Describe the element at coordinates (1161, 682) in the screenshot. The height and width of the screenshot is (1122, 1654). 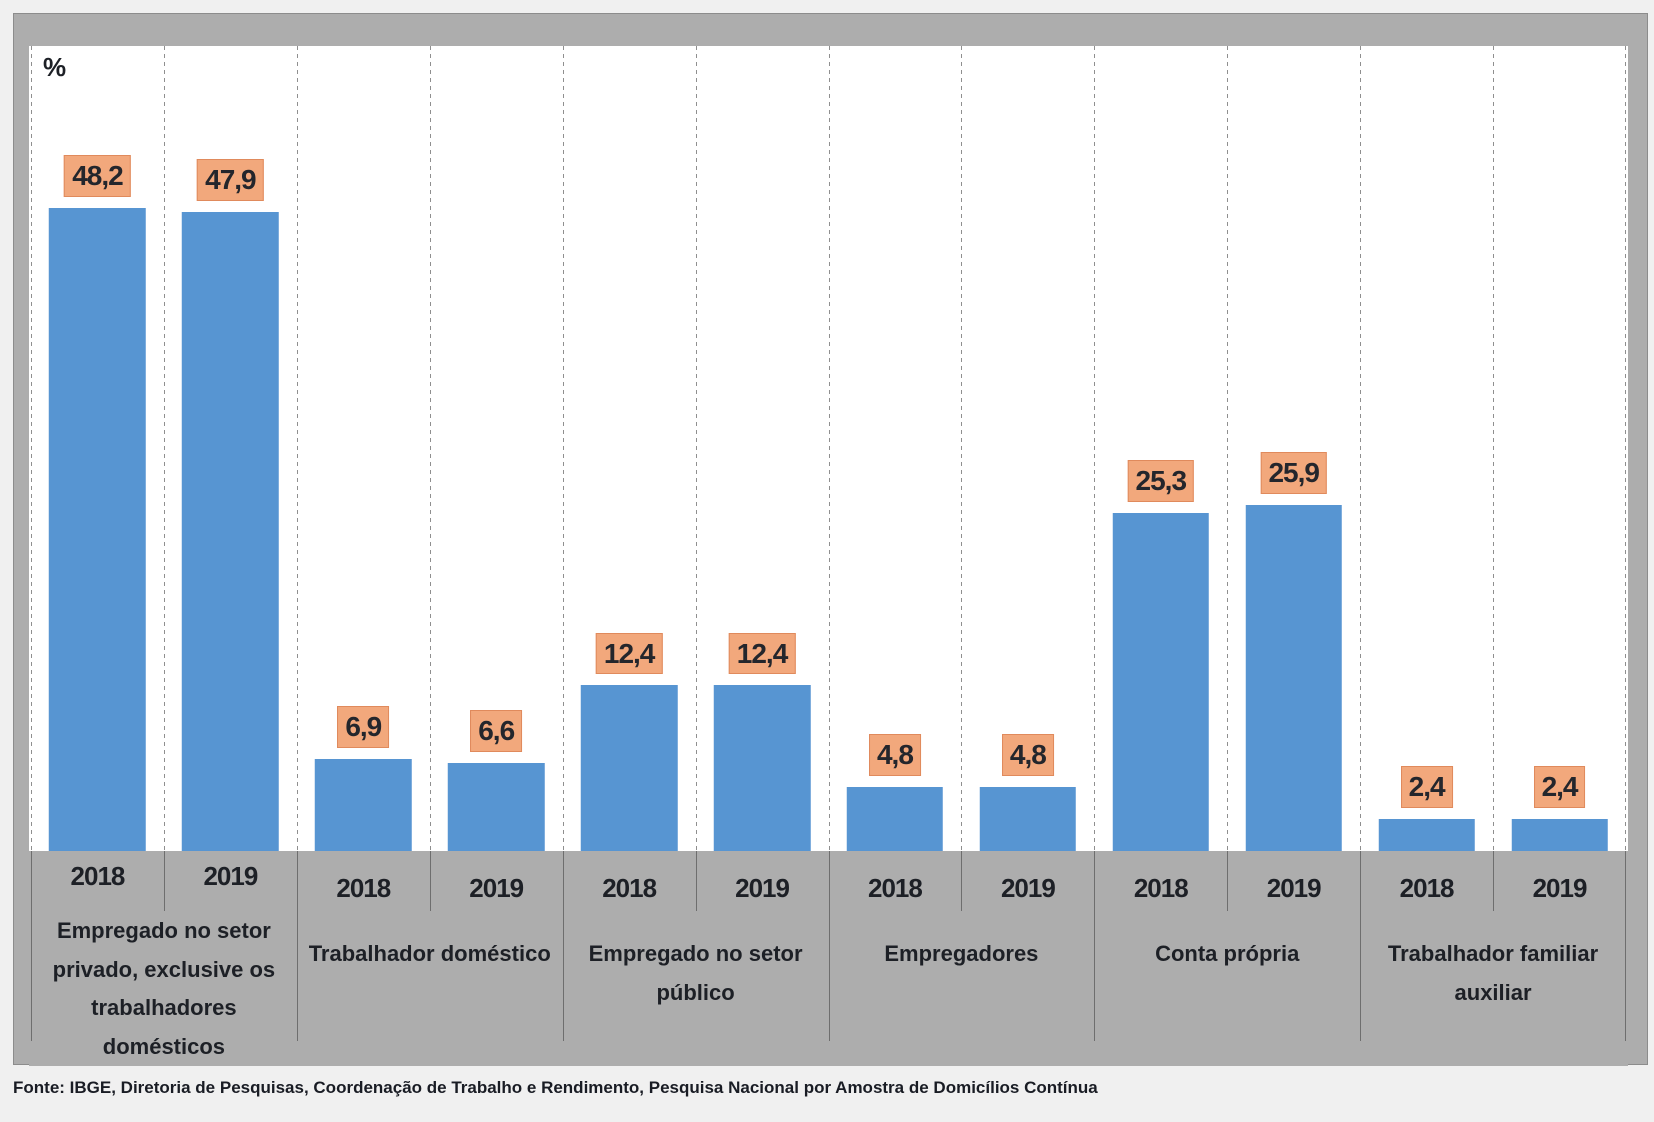
I see `bar-2018-cat5` at that location.